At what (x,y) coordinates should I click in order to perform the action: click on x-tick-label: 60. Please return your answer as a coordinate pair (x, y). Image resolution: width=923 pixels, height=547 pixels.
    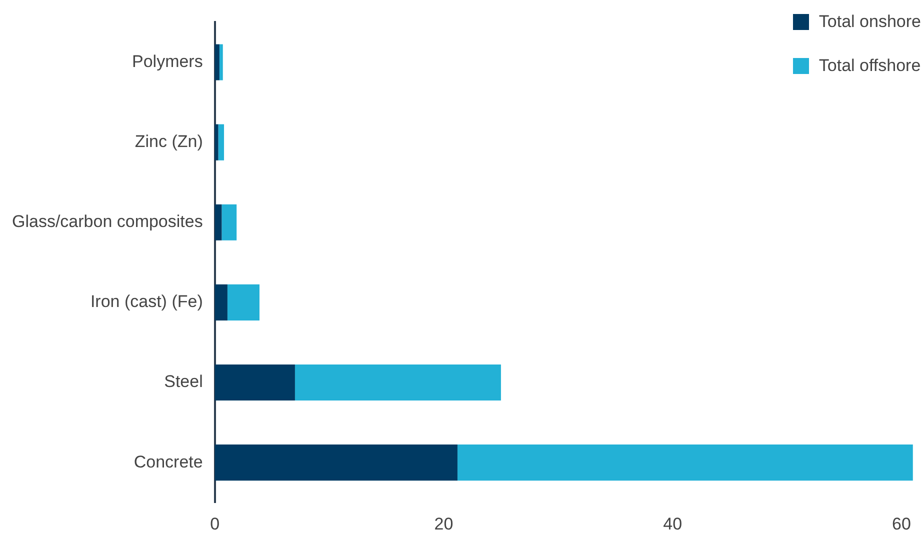
    Looking at the image, I should click on (901, 524).